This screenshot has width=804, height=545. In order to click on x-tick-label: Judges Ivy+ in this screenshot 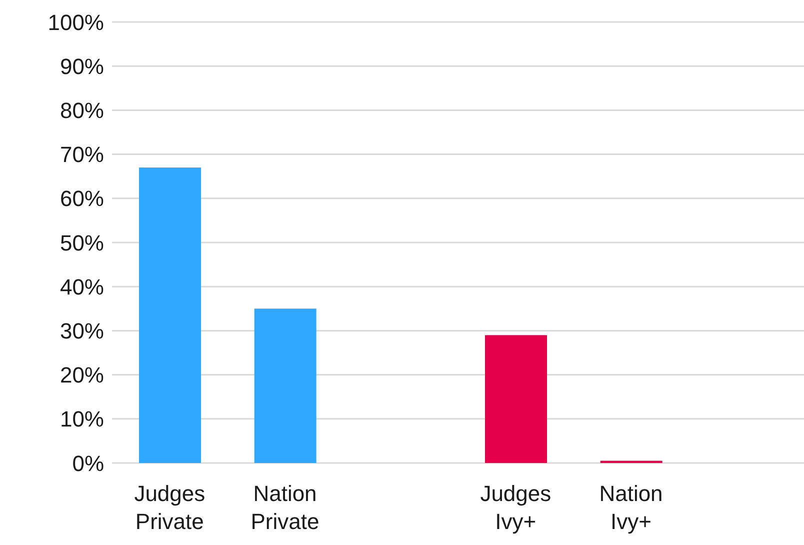, I will do `click(516, 507)`.